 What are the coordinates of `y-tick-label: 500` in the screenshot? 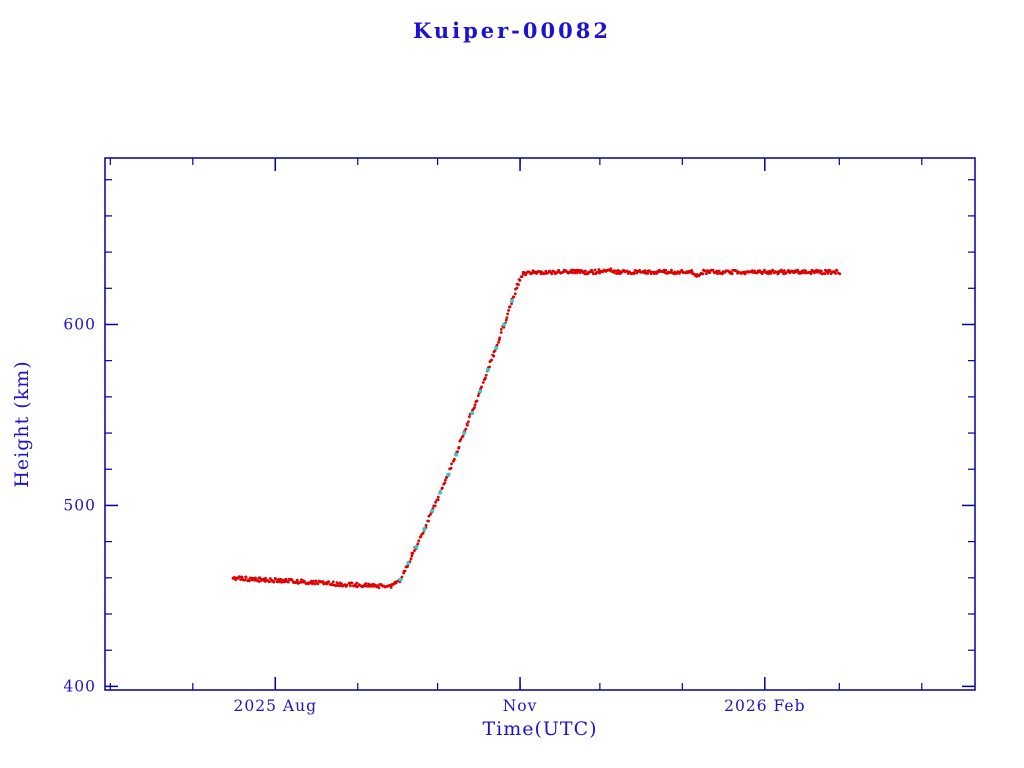 It's located at (79, 505).